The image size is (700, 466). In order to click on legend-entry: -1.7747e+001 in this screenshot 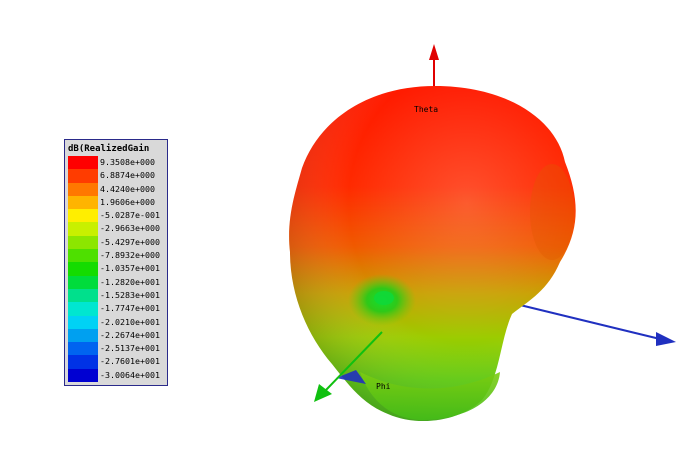, I will do `click(116, 309)`.